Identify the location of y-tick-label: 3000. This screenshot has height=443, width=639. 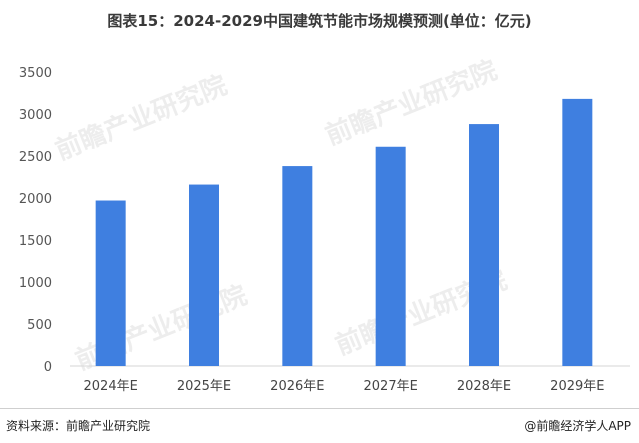
(35, 115).